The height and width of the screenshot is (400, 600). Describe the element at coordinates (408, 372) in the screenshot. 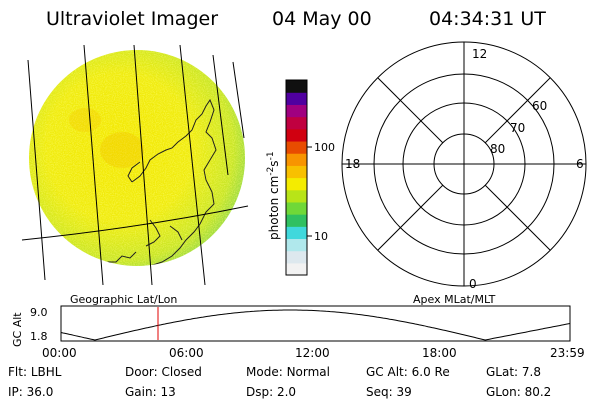

I see `status-gc-alt: GC Alt: 6.0 Re` at that location.